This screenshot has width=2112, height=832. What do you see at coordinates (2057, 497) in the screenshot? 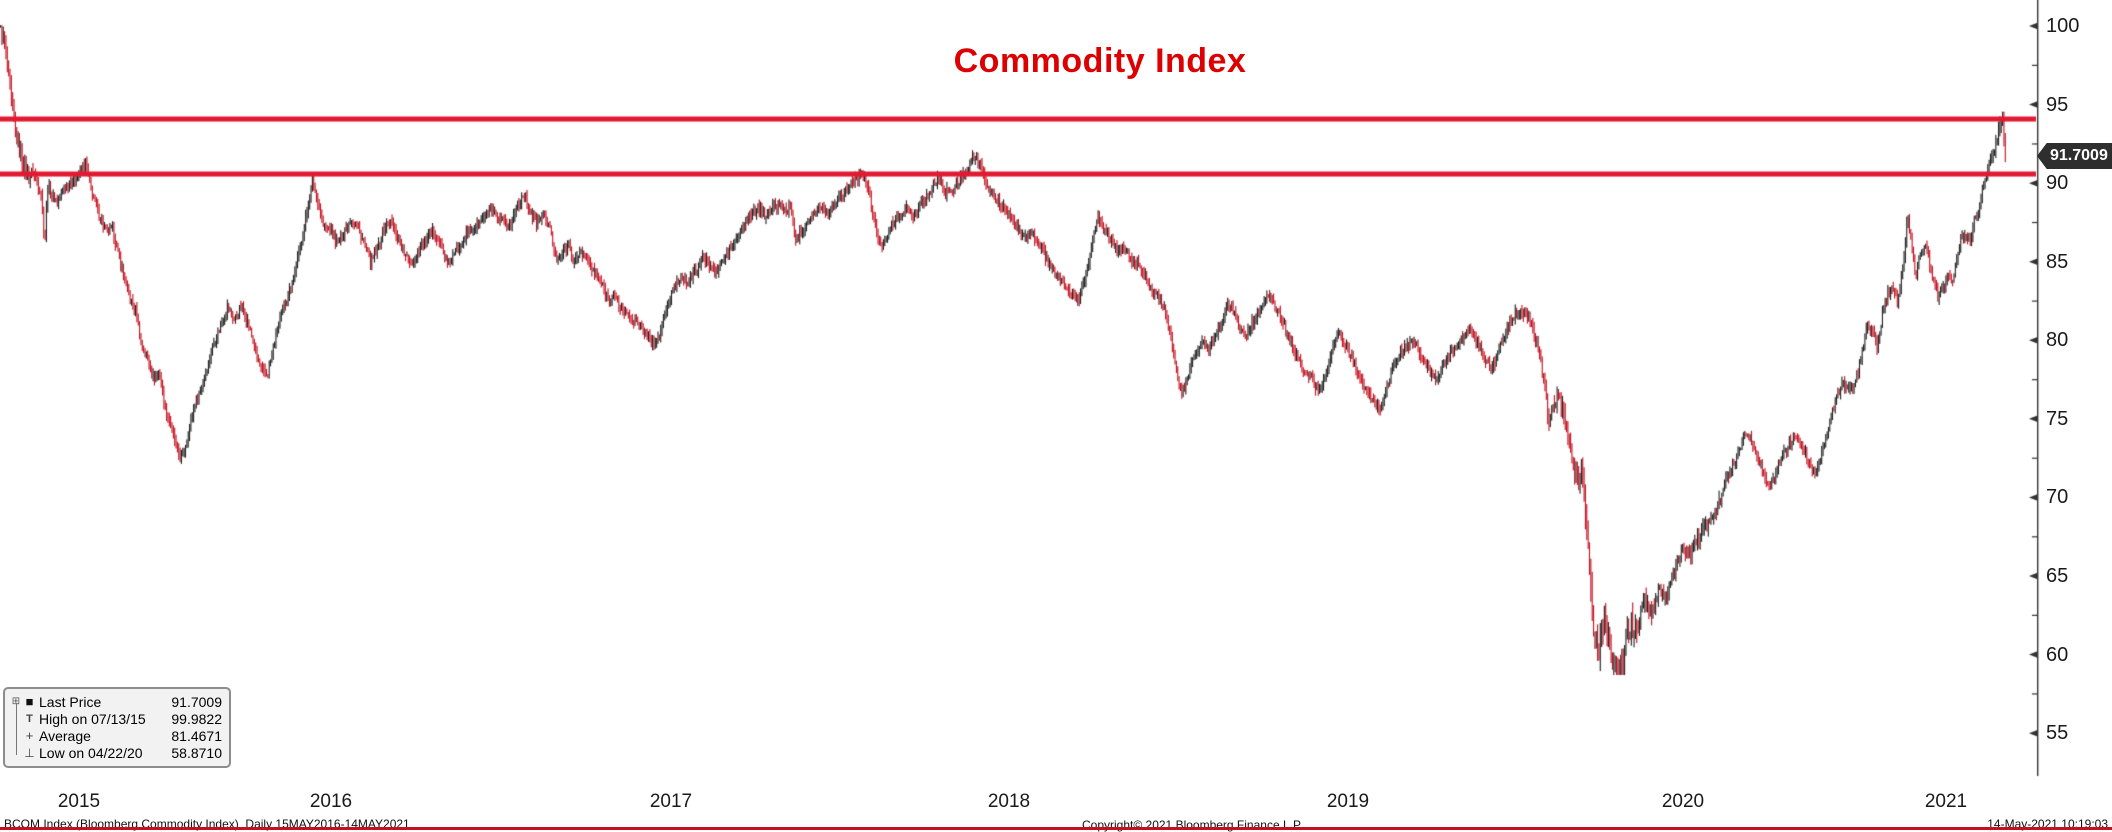
I see `y-tick-label: 70` at bounding box center [2057, 497].